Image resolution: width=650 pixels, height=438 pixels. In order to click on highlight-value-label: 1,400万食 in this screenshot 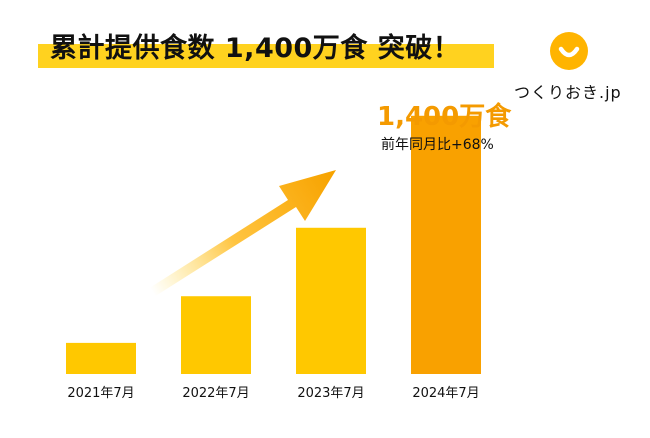, I will do `click(444, 117)`.